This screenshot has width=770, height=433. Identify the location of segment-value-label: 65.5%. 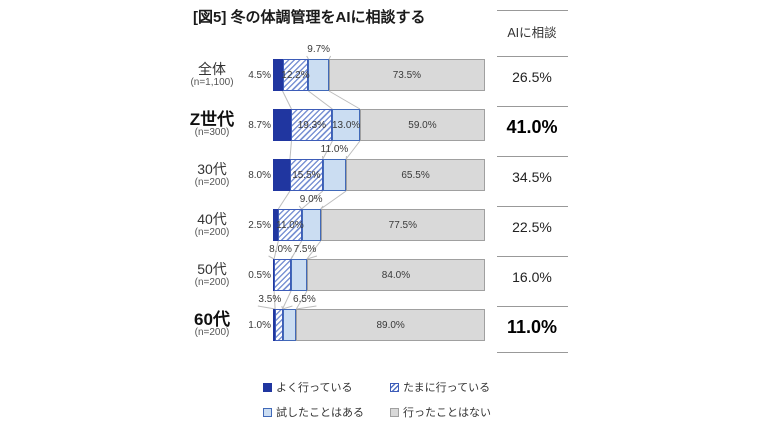
(415, 175).